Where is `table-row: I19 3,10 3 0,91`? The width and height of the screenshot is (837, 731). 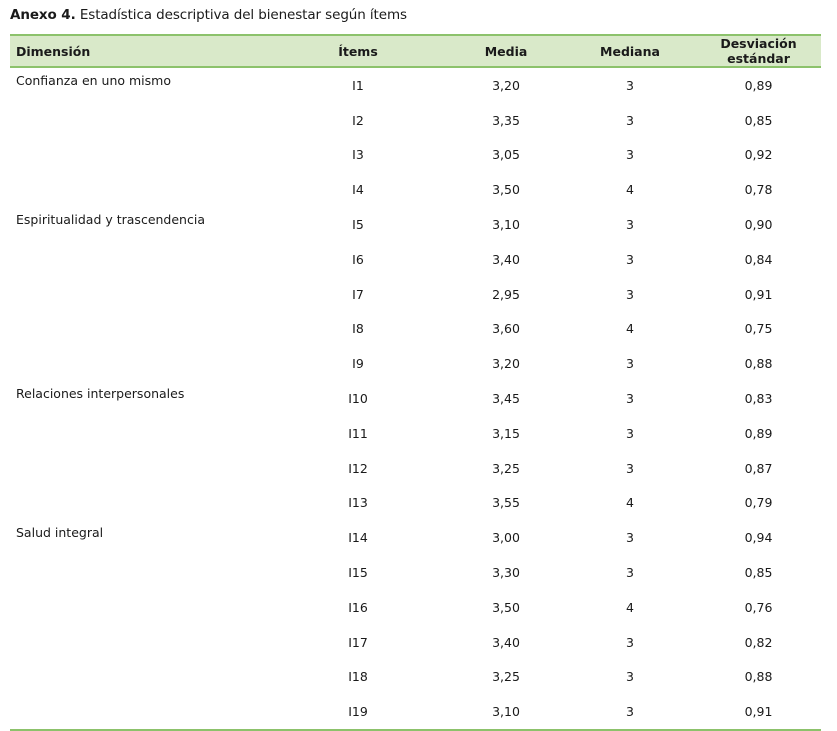
table-row: I19 3,10 3 0,91 is located at coordinates (415, 712).